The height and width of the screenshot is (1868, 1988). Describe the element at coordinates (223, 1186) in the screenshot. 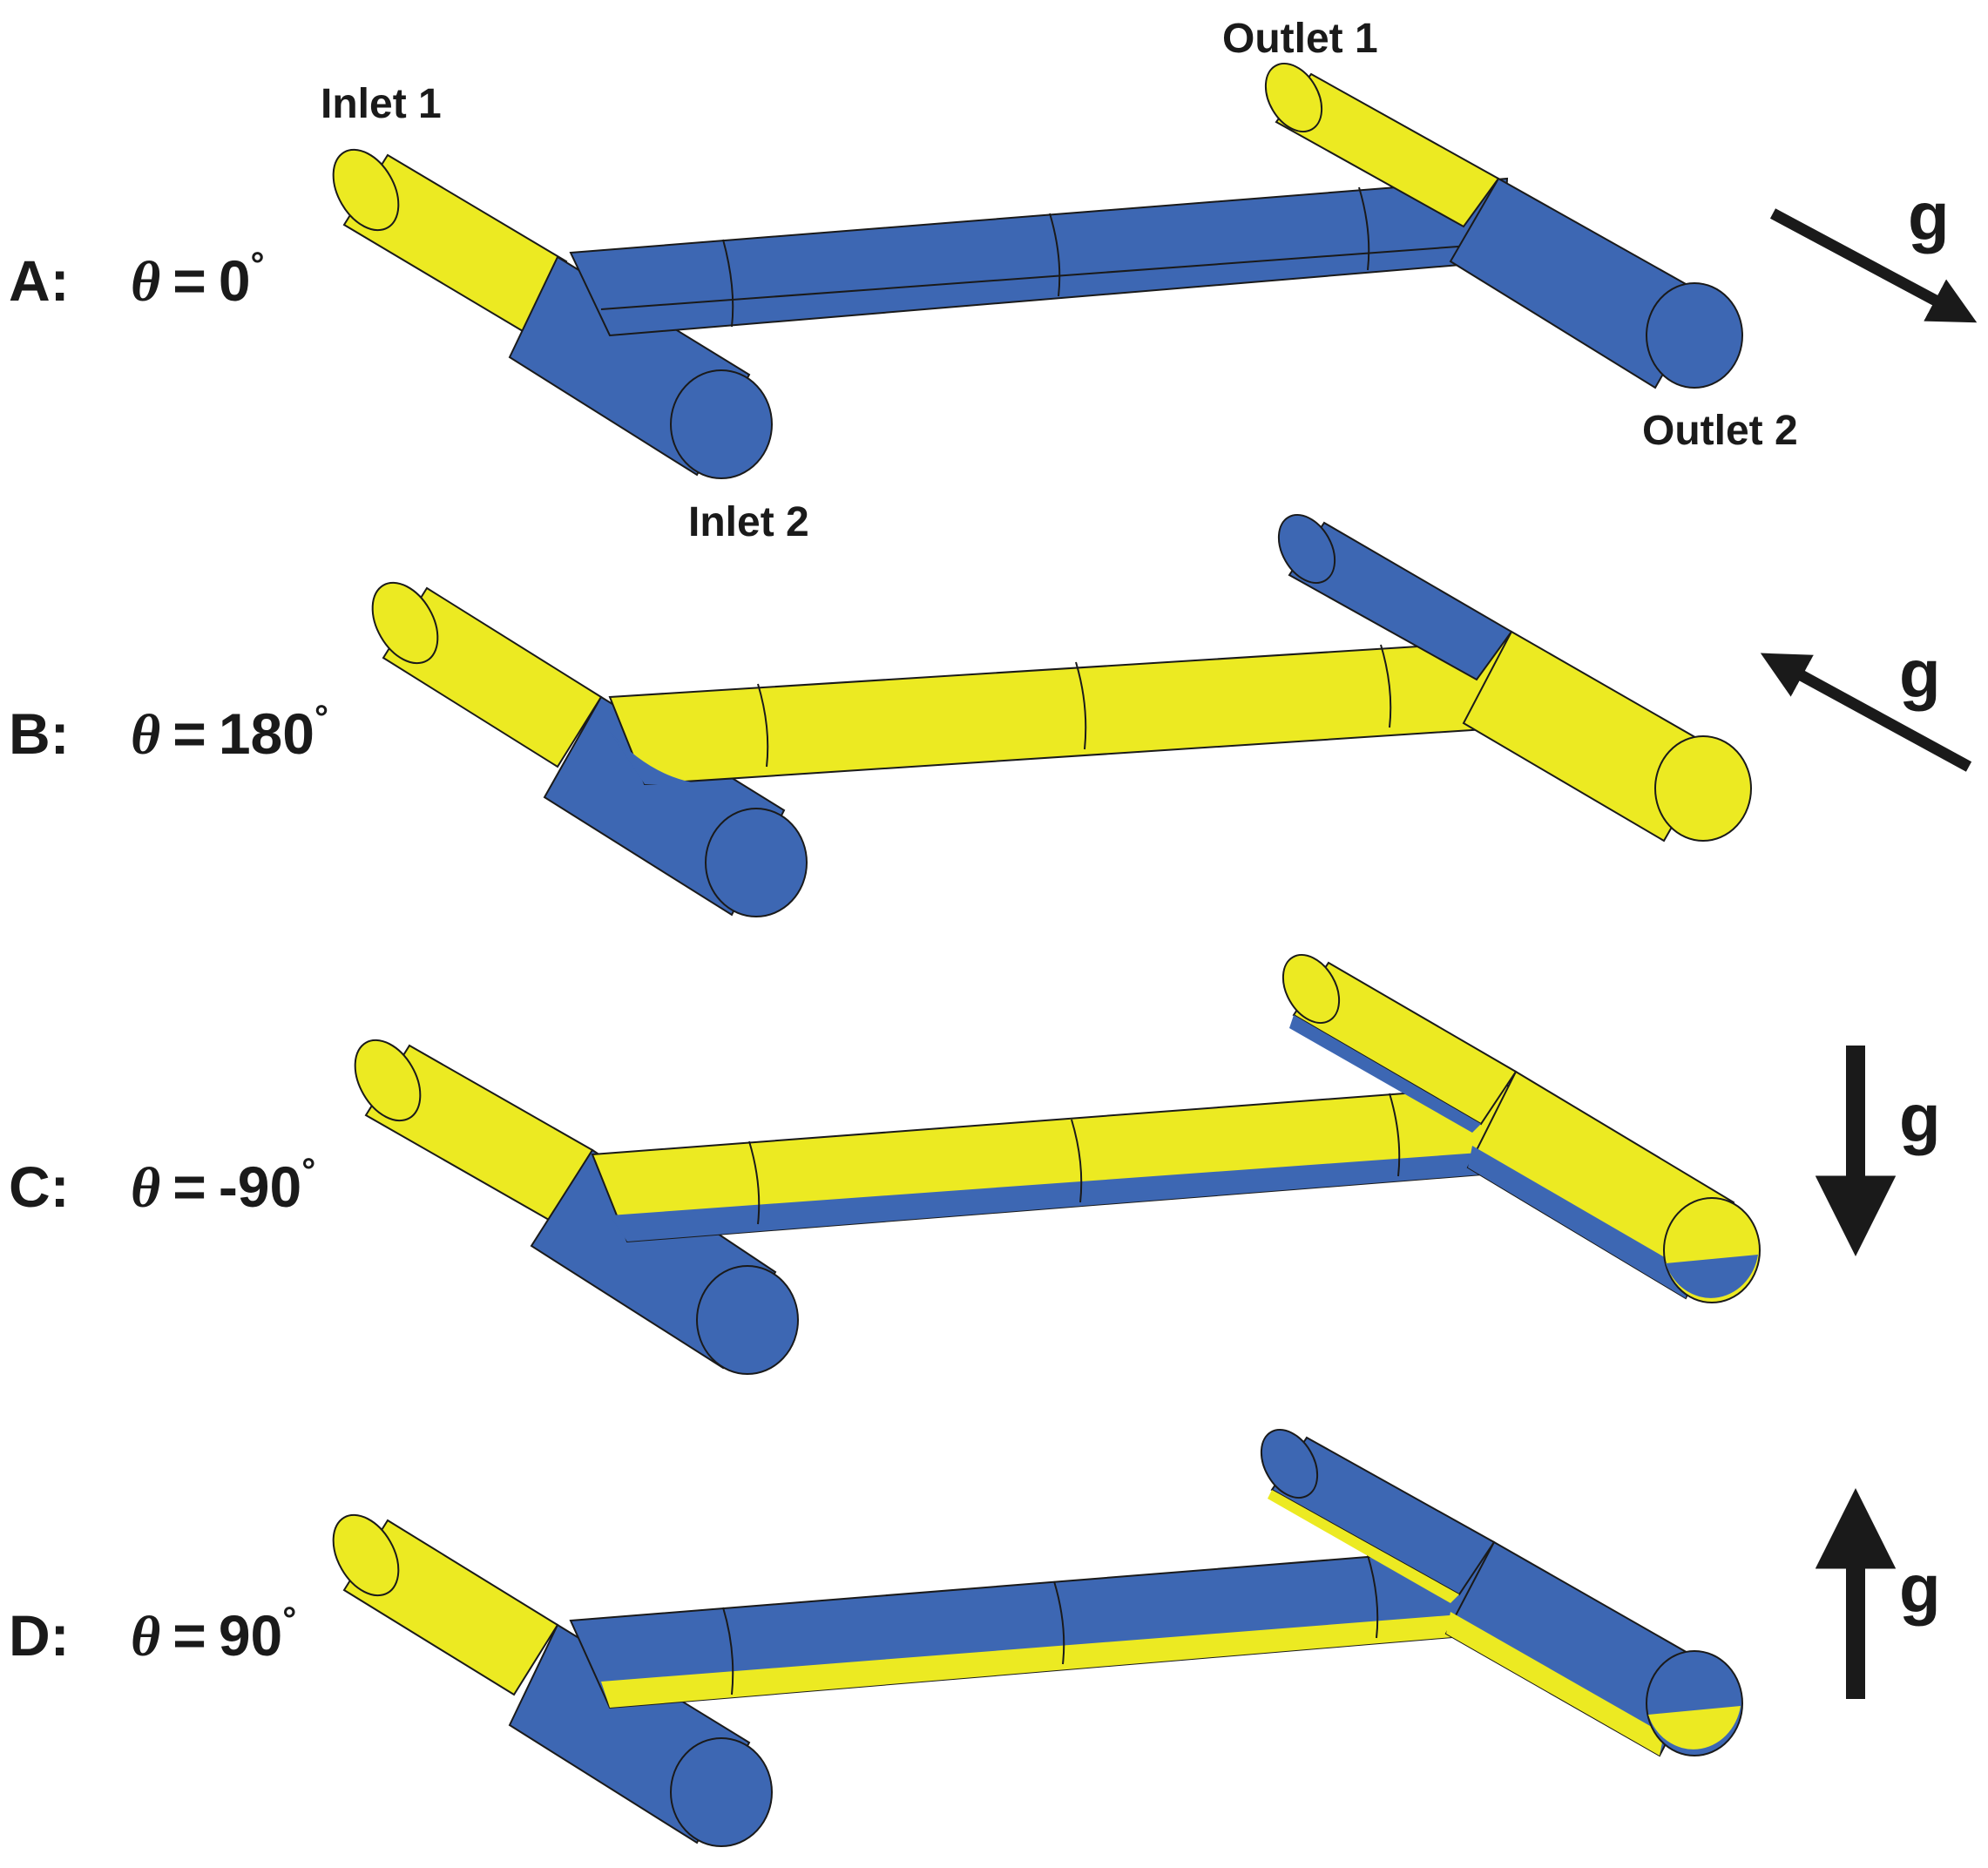

I see `theta-equation-c: θ = -90°` at that location.